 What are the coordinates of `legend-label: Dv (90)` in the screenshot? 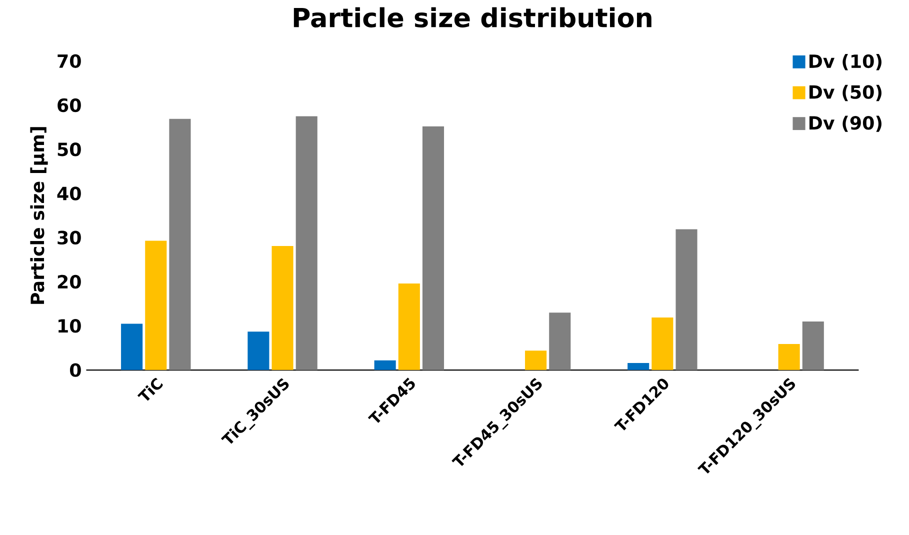 It's located at (845, 124).